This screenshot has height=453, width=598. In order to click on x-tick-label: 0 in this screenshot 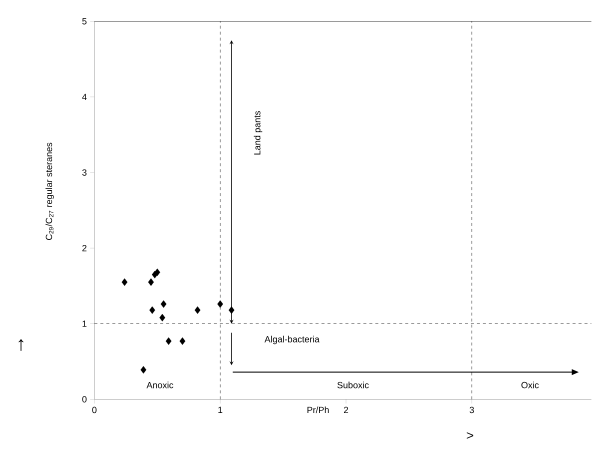, I will do `click(94, 410)`.